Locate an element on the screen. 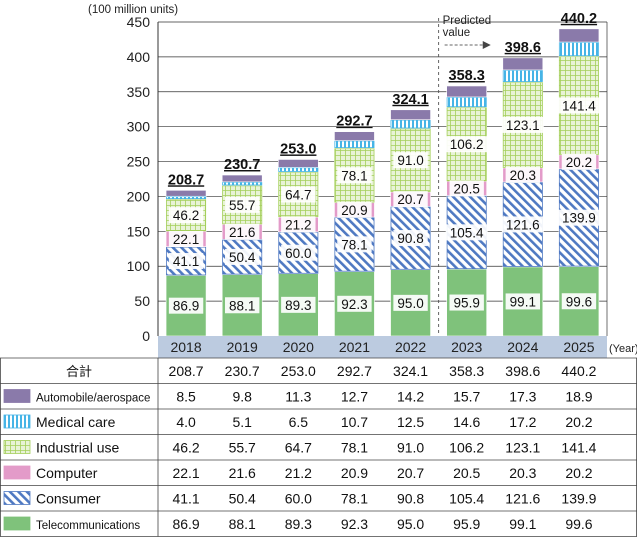 The height and width of the screenshot is (543, 637). table-cell: 324.1 is located at coordinates (410, 371).